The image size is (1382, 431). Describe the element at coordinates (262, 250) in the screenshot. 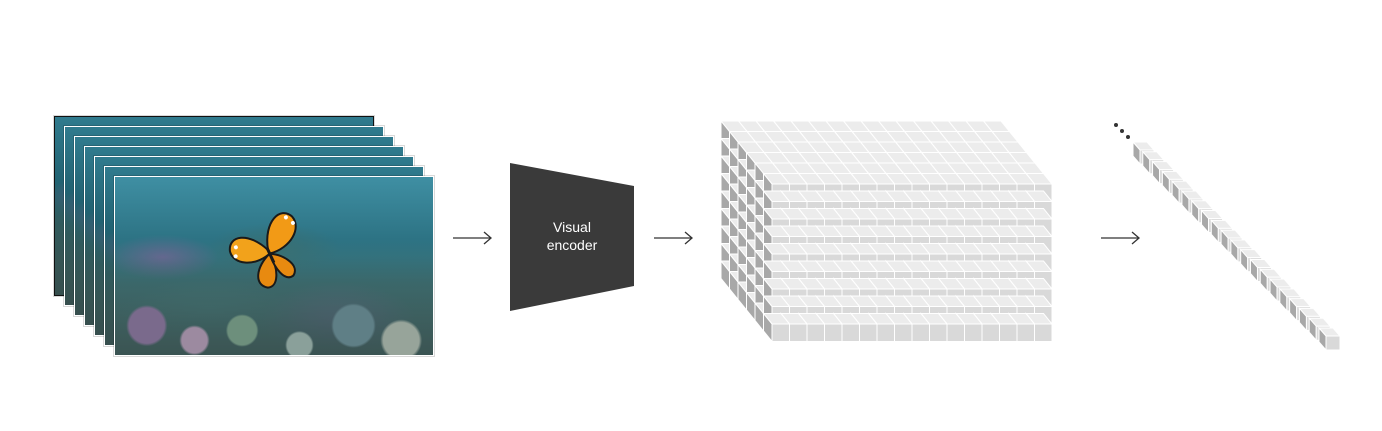

I see `butterfly-icon` at that location.